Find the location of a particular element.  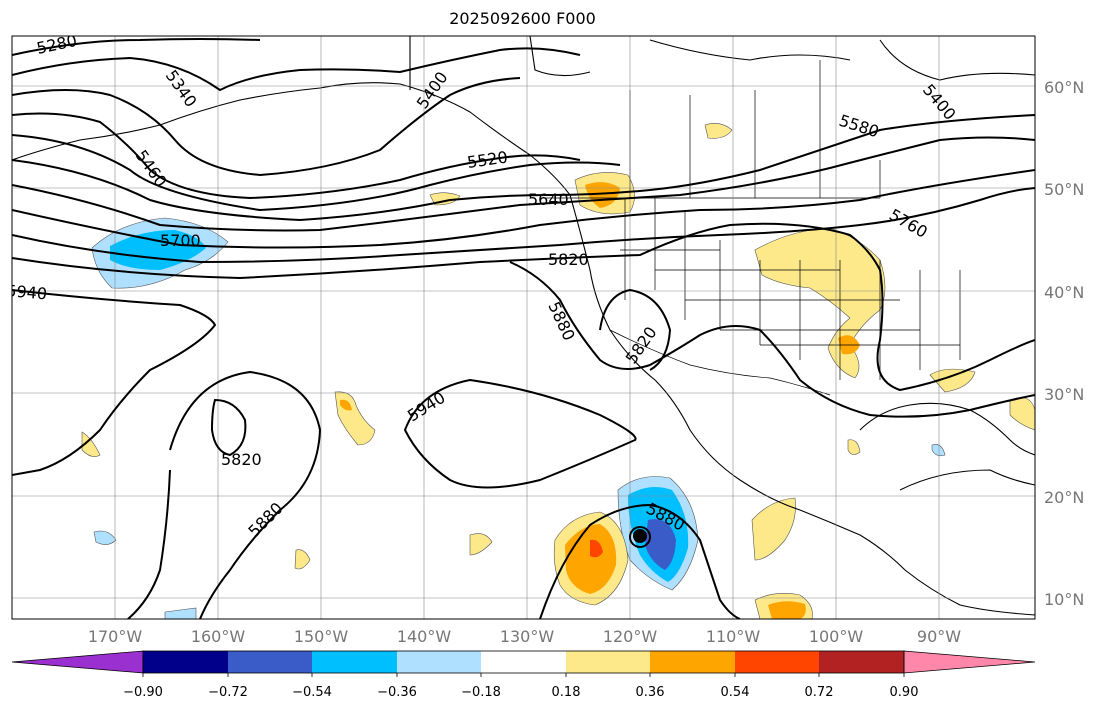

state-lines is located at coordinates (790, 289).